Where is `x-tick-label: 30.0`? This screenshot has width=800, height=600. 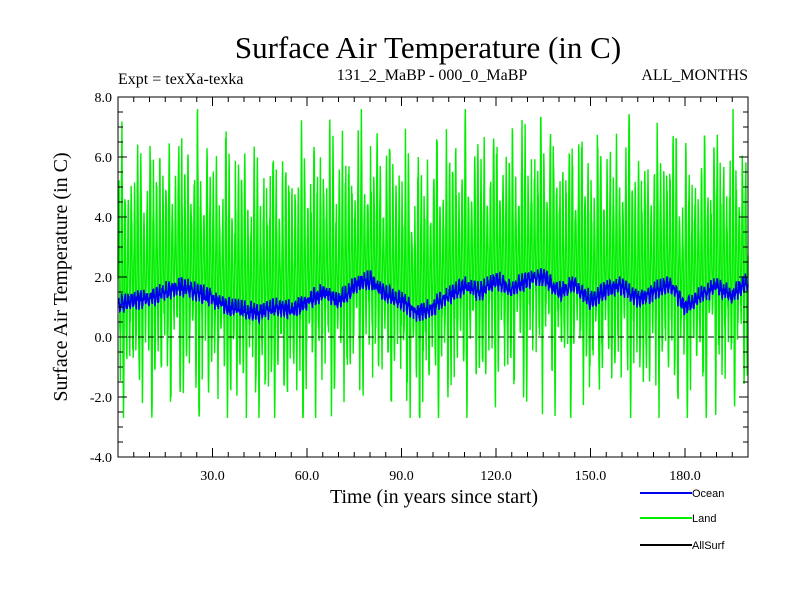 x-tick-label: 30.0 is located at coordinates (212, 476).